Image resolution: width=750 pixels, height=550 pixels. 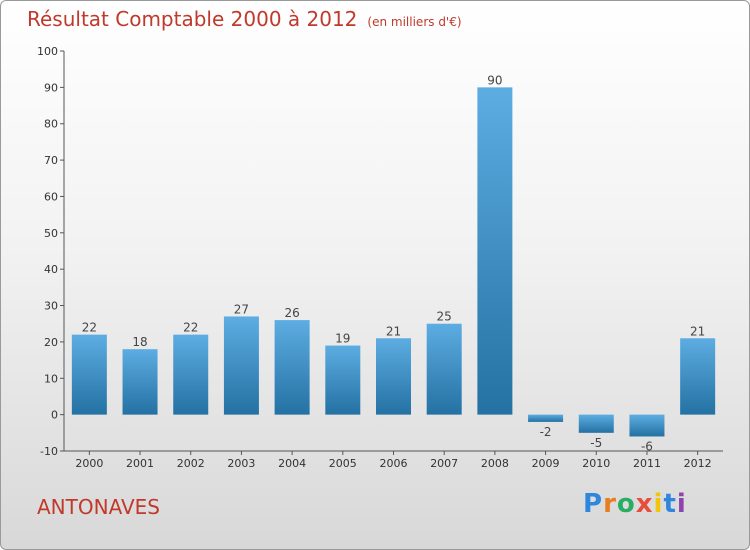 I want to click on bar-2010, so click(x=596, y=423).